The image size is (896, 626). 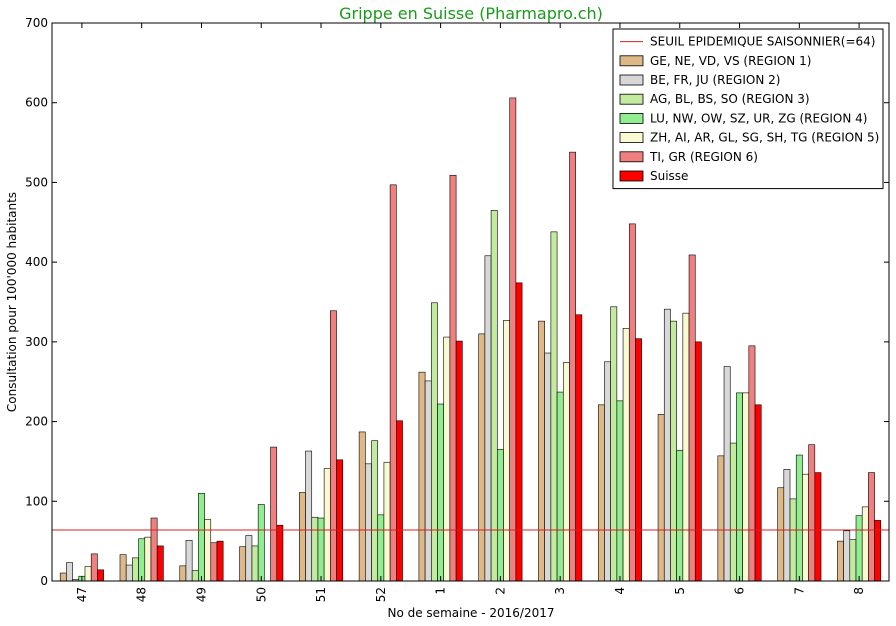 What do you see at coordinates (730, 99) in the screenshot?
I see `legend-label-3: AG, BL, BS, SO (REGION 3)` at bounding box center [730, 99].